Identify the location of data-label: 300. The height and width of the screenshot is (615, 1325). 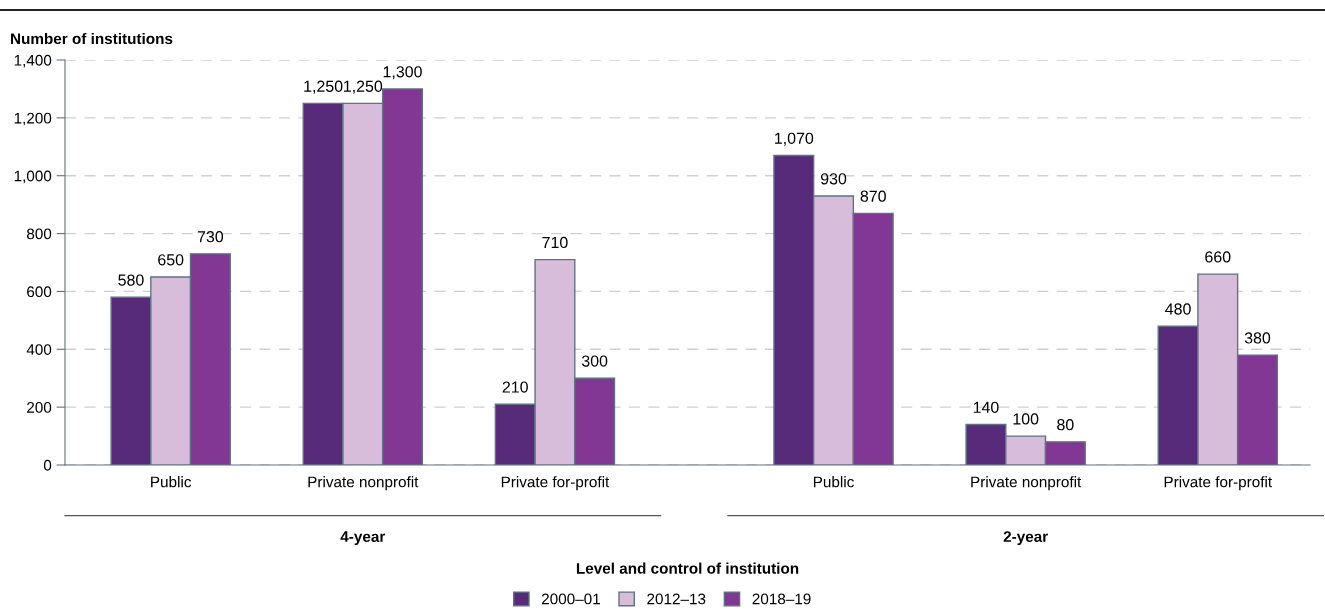
(594, 361).